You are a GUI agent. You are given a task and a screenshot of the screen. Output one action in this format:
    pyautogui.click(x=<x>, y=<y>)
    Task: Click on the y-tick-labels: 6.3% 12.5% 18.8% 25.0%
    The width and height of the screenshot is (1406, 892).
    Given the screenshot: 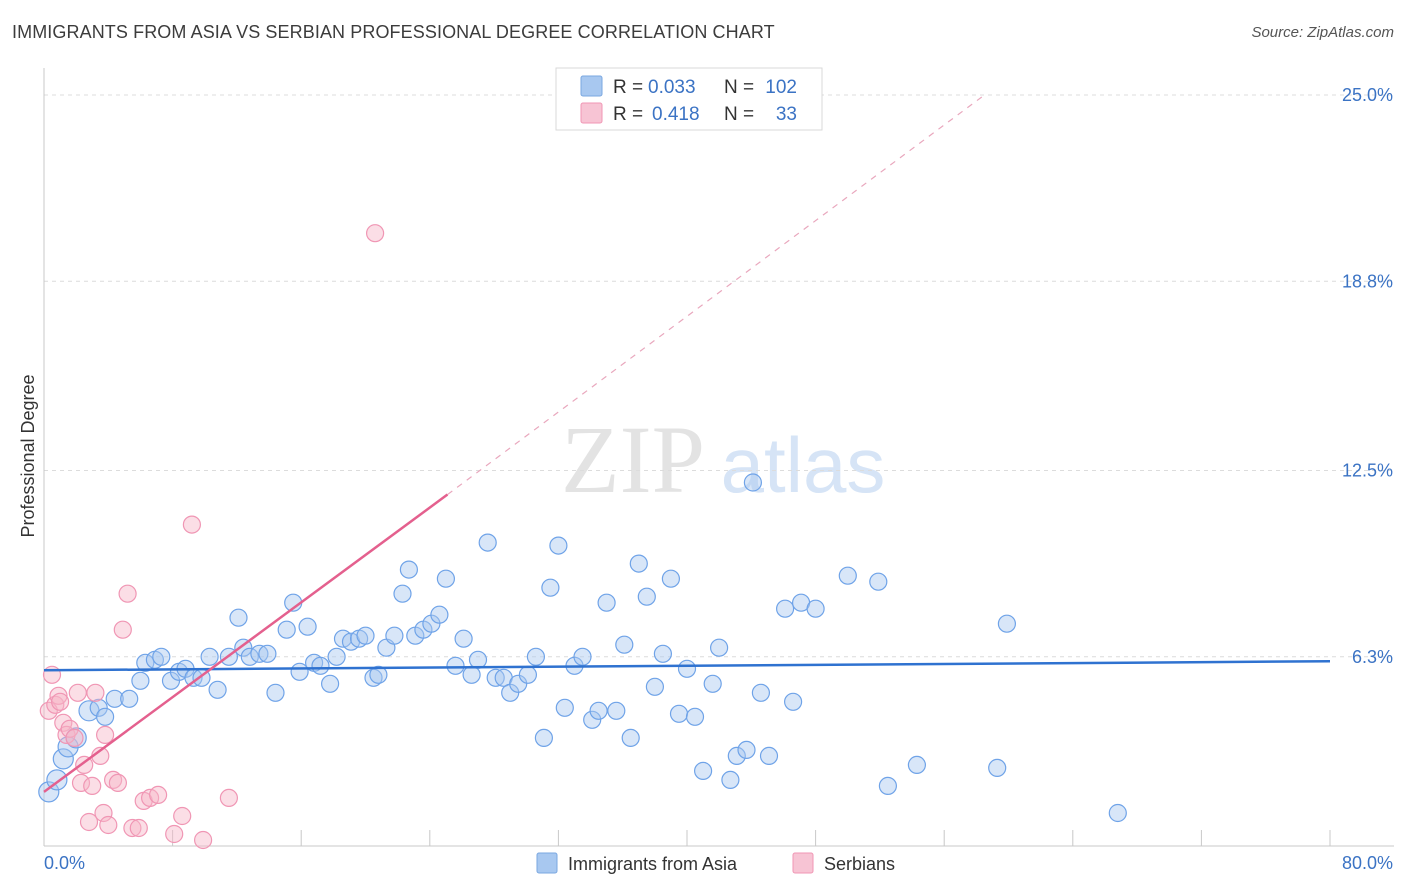 What is the action you would take?
    pyautogui.click(x=1367, y=376)
    